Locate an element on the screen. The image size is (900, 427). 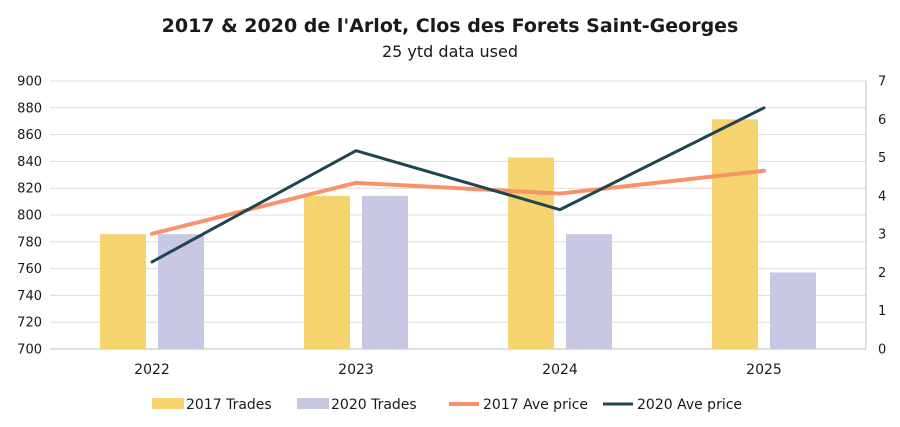
series-line is located at coordinates (458, 202).